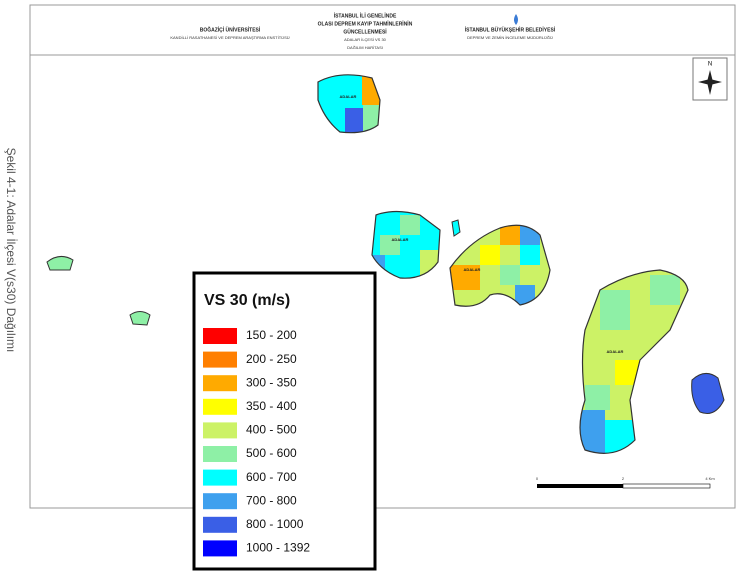 The width and height of the screenshot is (750, 579). What do you see at coordinates (510, 37) in the screenshot?
I see `header-right-subtitle: DEPREM VE ZEMİN İNCELEME MÜDÜRLÜĞÜ` at bounding box center [510, 37].